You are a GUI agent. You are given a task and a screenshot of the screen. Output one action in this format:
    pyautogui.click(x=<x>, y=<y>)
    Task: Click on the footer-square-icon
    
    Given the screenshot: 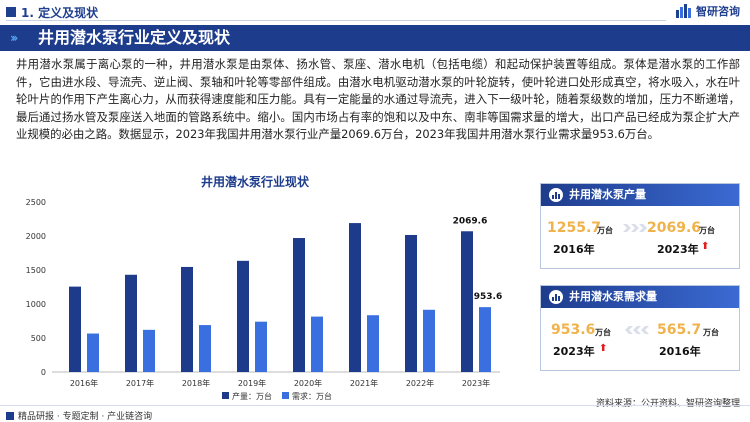 What is the action you would take?
    pyautogui.click(x=10, y=415)
    